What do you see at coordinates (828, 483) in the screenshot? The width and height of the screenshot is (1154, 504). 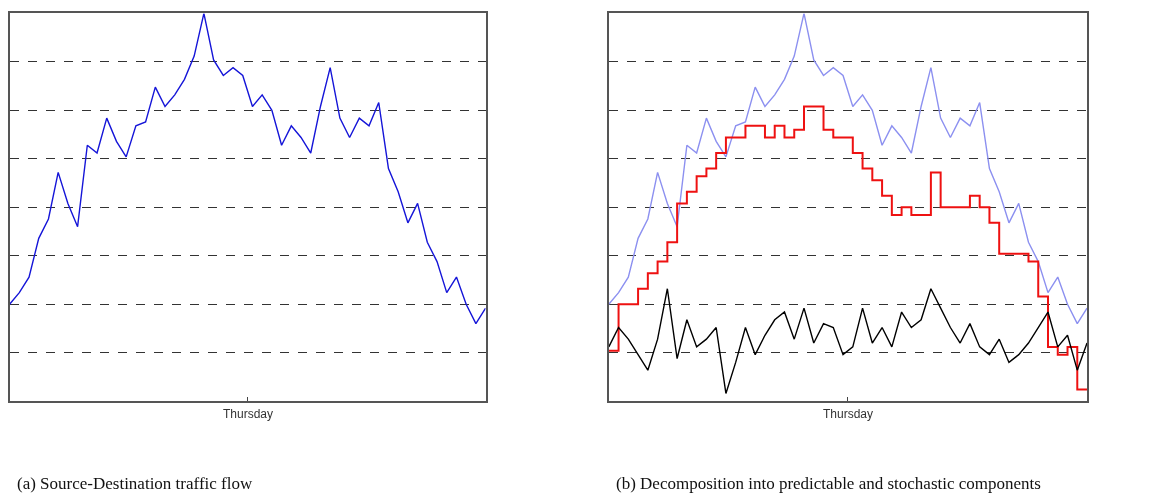 I see `text: (b) Decomposition into predictable and stochastic components` at bounding box center [828, 483].